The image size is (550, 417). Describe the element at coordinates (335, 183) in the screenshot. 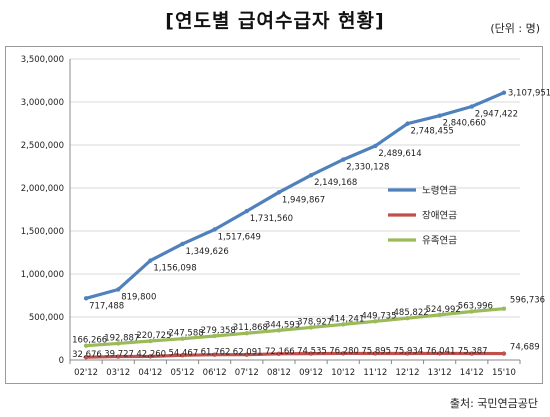

I see `data-label: 2,149,168` at that location.